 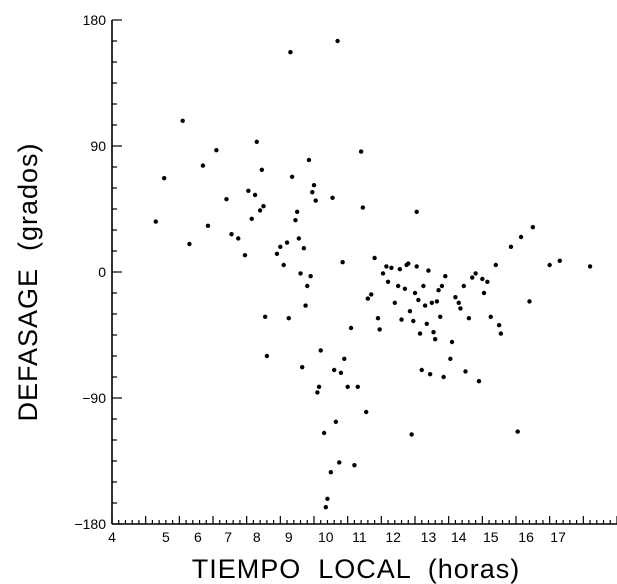 What do you see at coordinates (90, 524) in the screenshot?
I see `y-tick-label: −180` at bounding box center [90, 524].